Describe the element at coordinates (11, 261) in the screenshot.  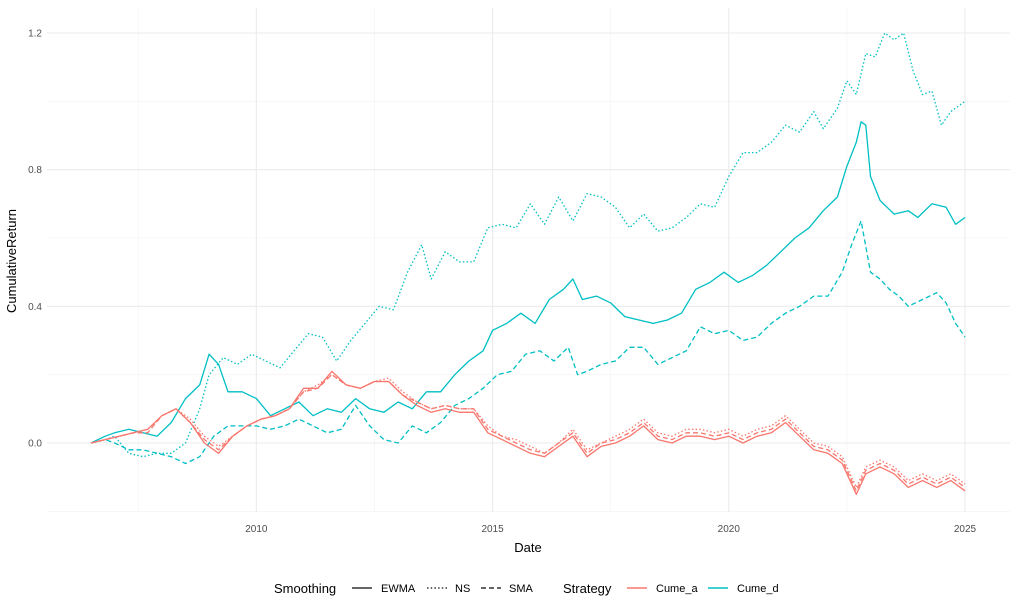
I see `y-axis-title: CumulativeReturn` at that location.